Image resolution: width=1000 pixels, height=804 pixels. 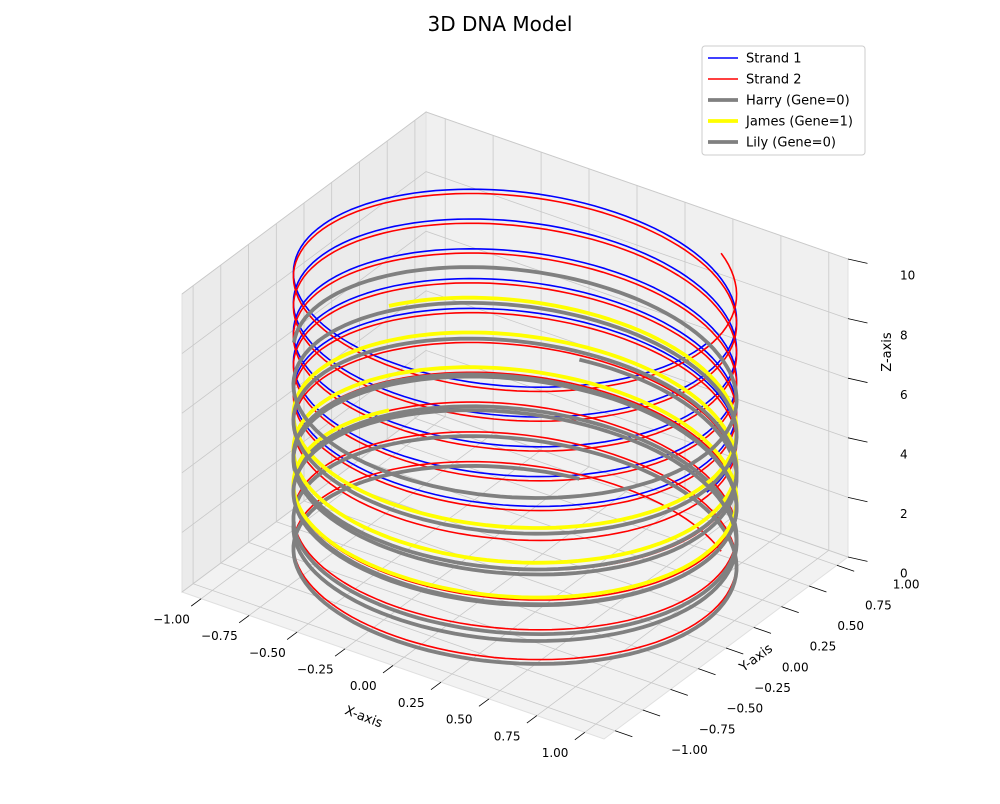 What do you see at coordinates (904, 455) in the screenshot?
I see `z-tick-label: 4` at bounding box center [904, 455].